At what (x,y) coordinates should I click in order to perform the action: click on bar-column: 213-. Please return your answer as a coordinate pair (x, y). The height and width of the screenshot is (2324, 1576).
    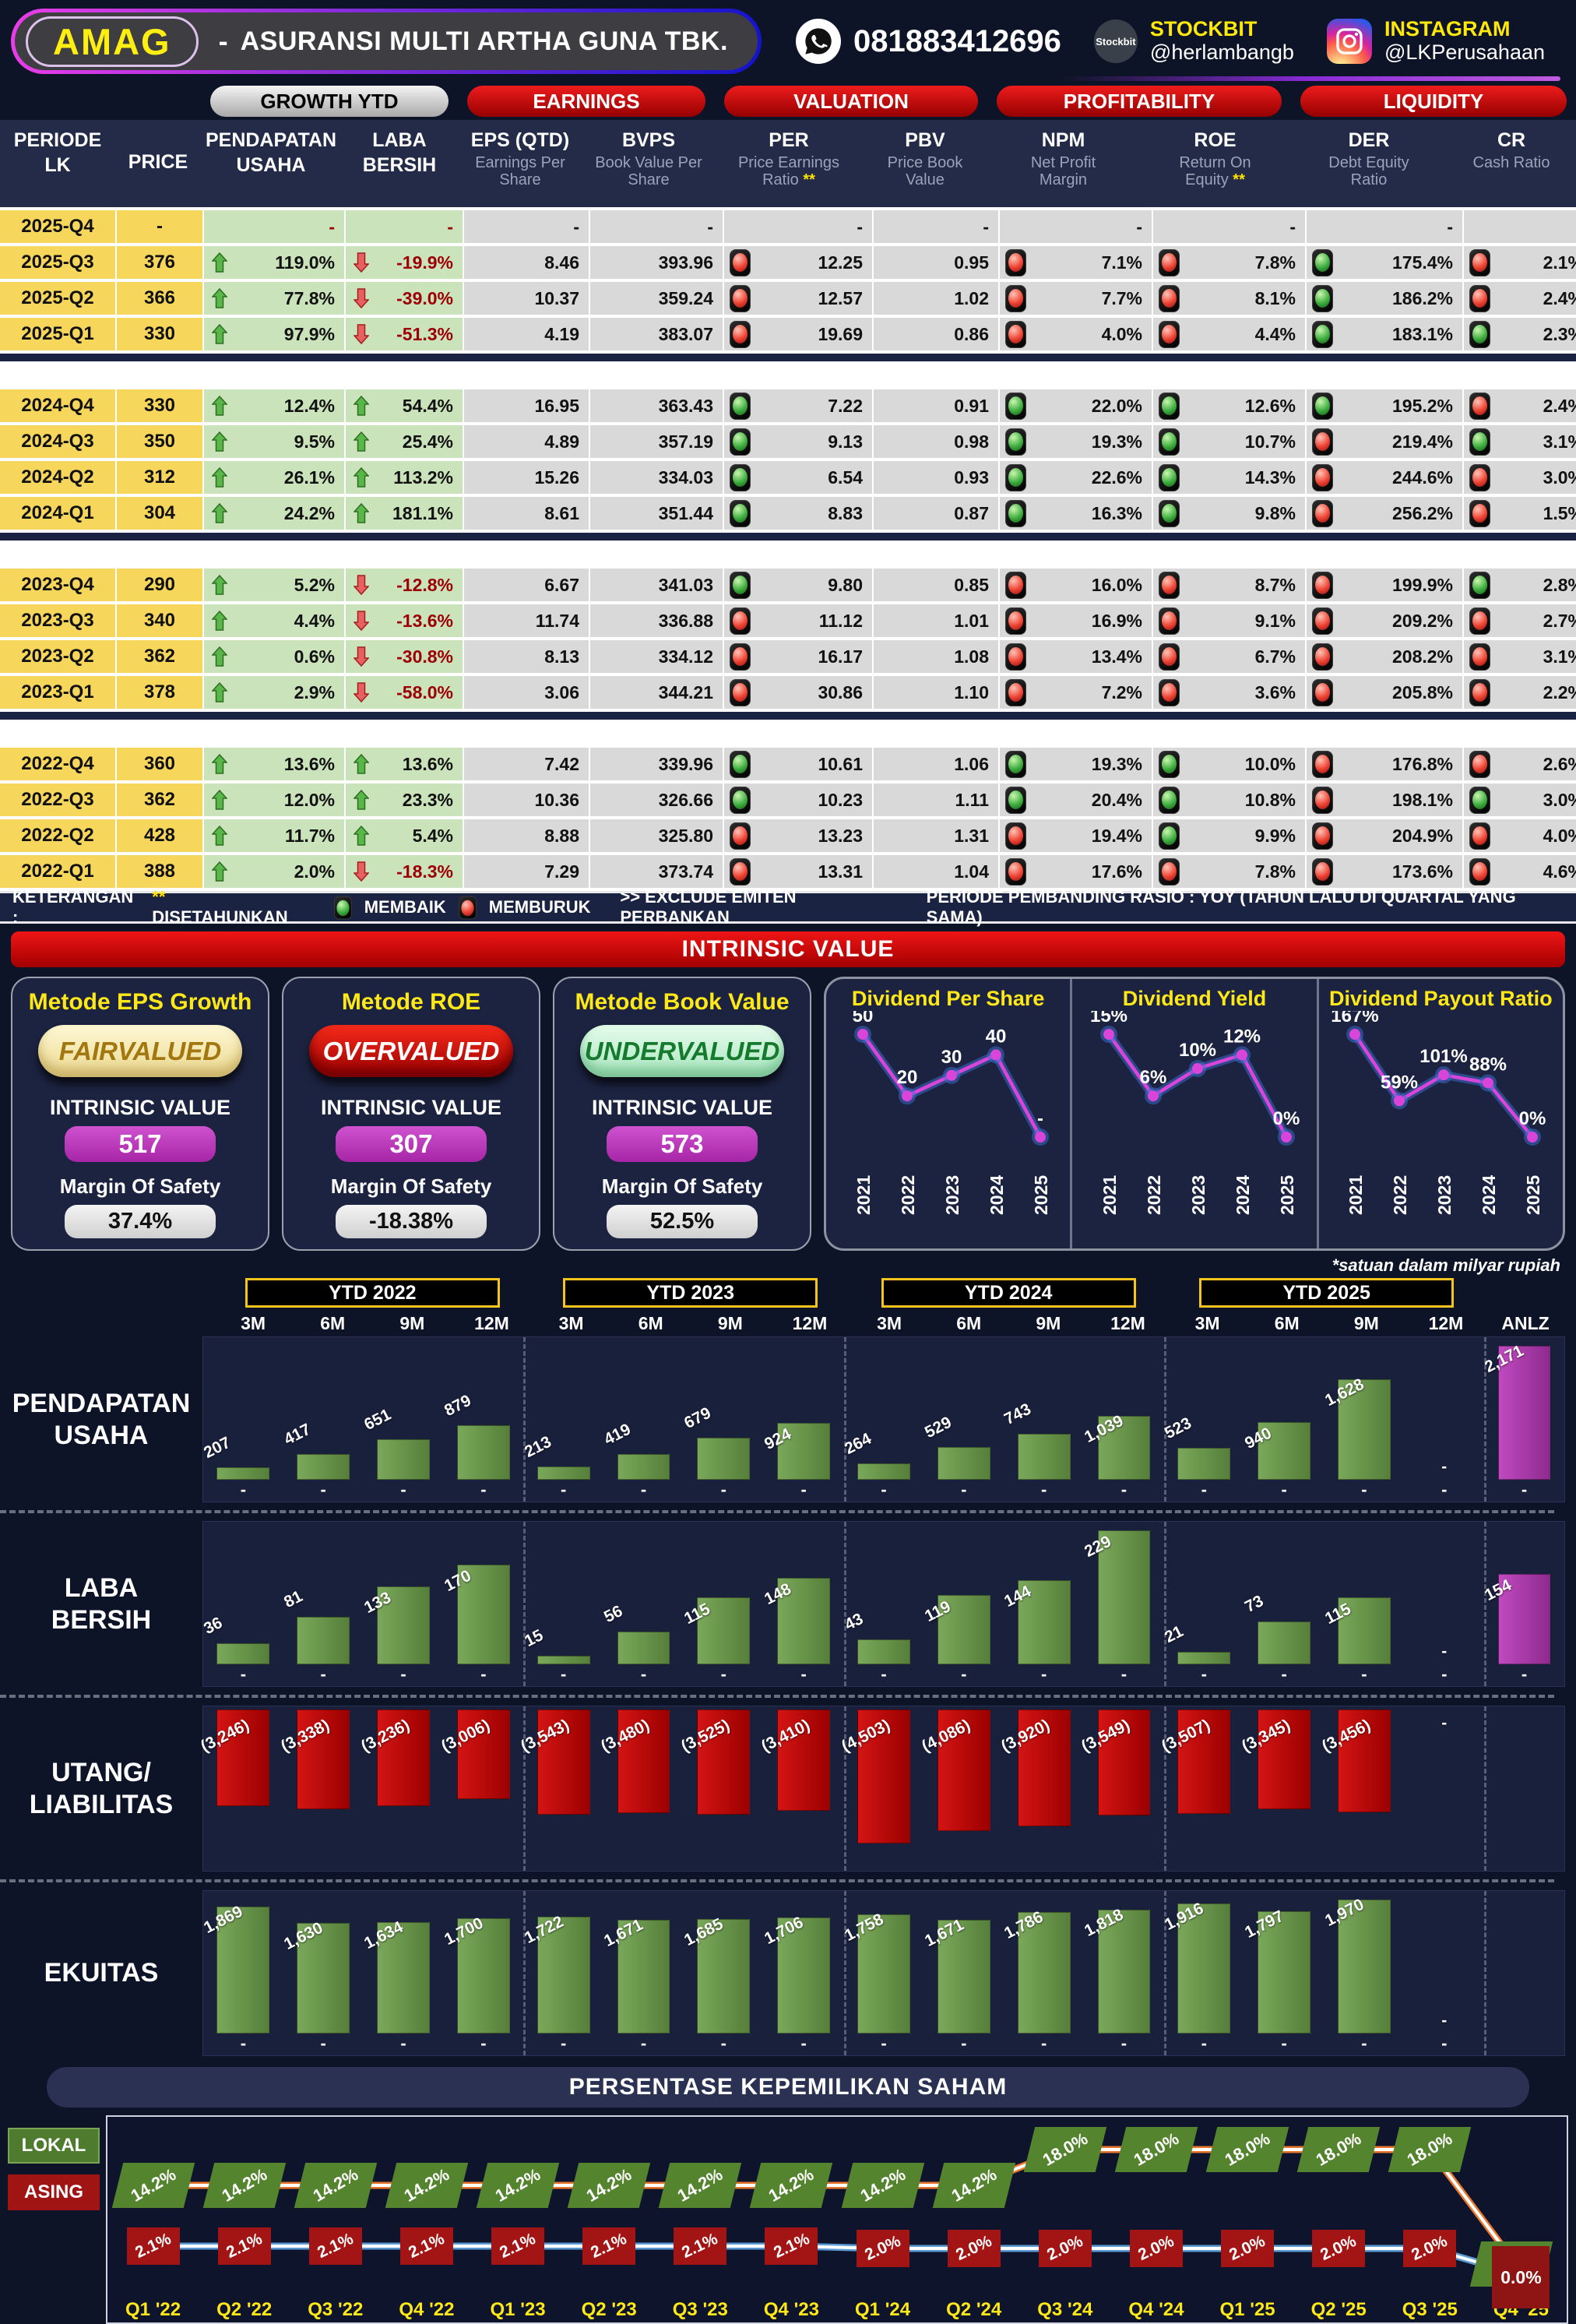
    Looking at the image, I should click on (562, 1419).